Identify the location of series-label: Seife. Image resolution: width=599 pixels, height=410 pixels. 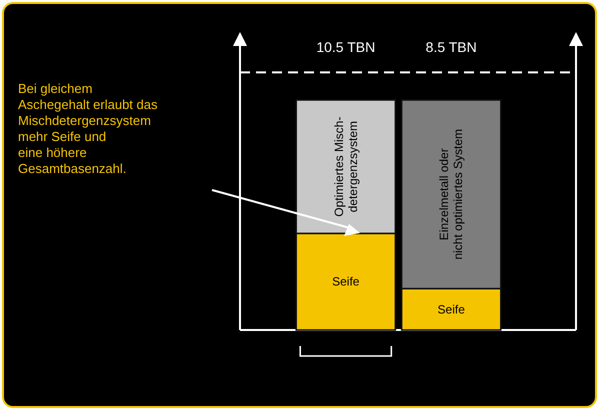
(452, 309).